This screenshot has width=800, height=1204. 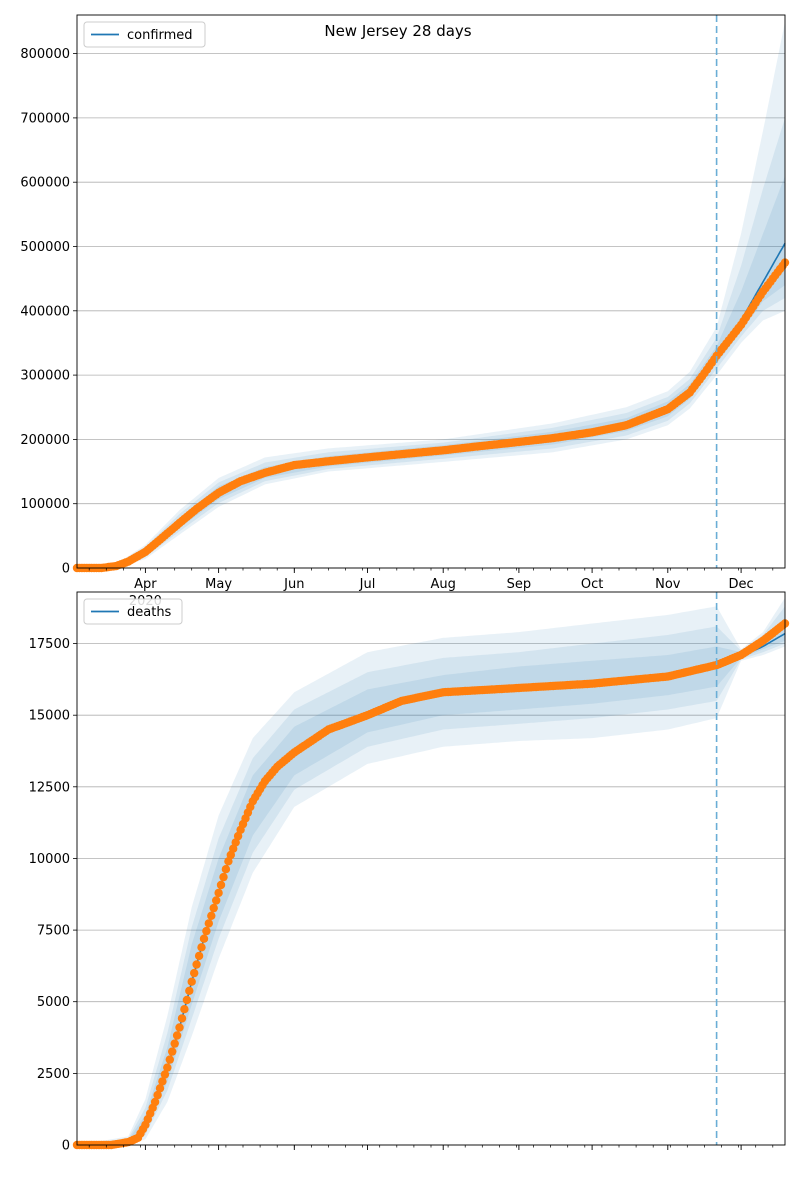 What do you see at coordinates (293, 584) in the screenshot?
I see `x-tick-label: Jun` at bounding box center [293, 584].